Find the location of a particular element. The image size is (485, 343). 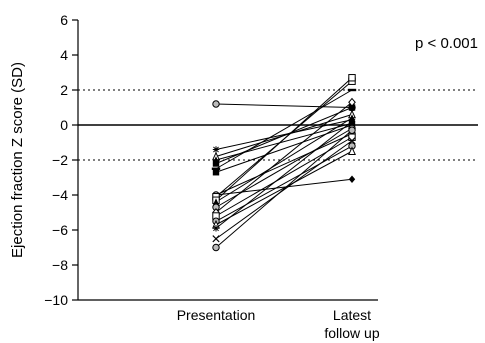

y-tick-label: −4 is located at coordinates (60, 195).